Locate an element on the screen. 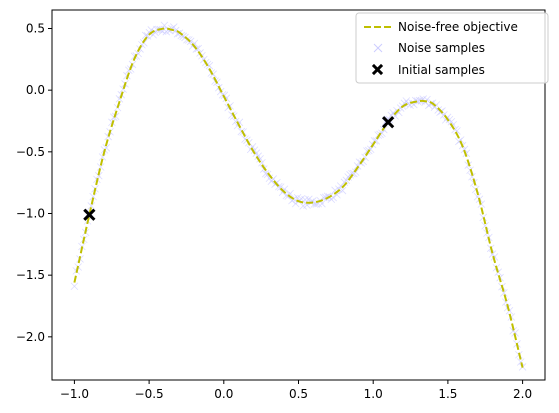  x-tick-label: −1.0 is located at coordinates (74, 394).